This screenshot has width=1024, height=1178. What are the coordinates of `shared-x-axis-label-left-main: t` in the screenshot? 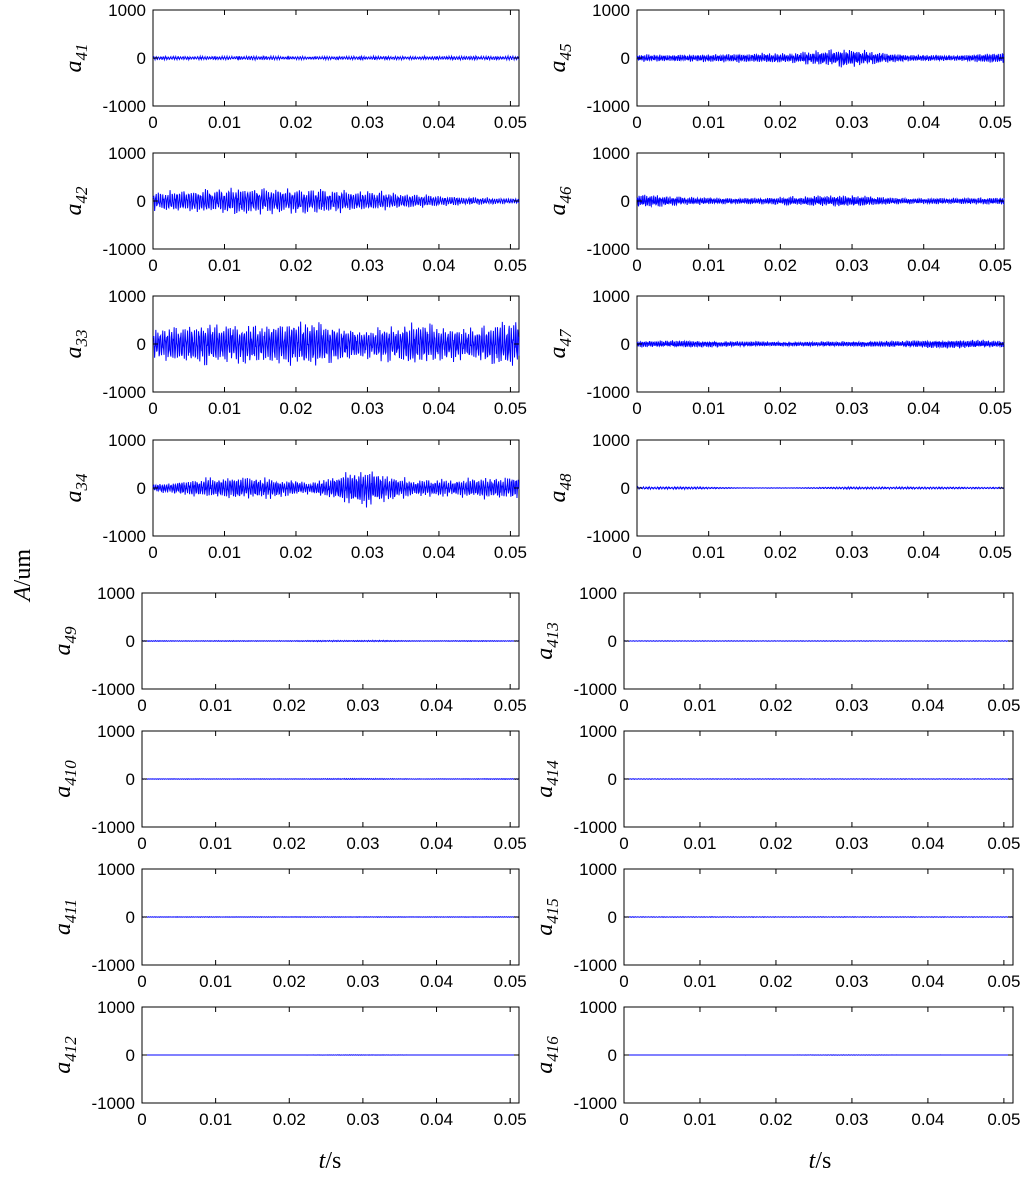 It's located at (323, 1161).